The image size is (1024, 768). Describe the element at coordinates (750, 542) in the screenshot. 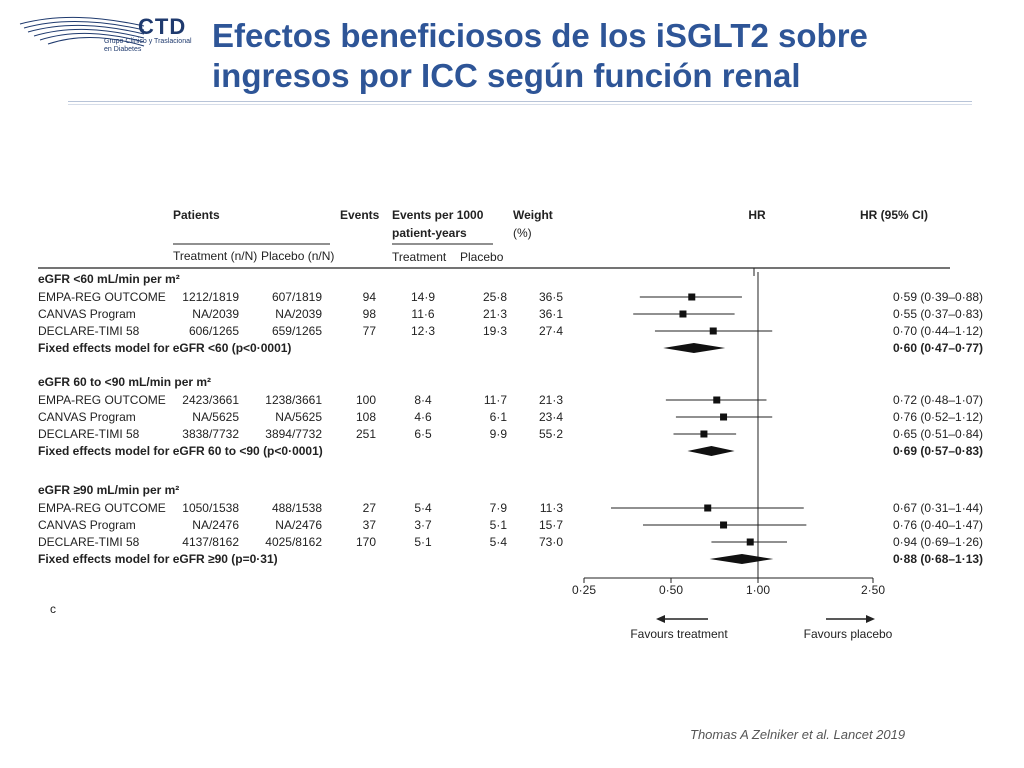

I see `point-estimate-g3-s3` at that location.